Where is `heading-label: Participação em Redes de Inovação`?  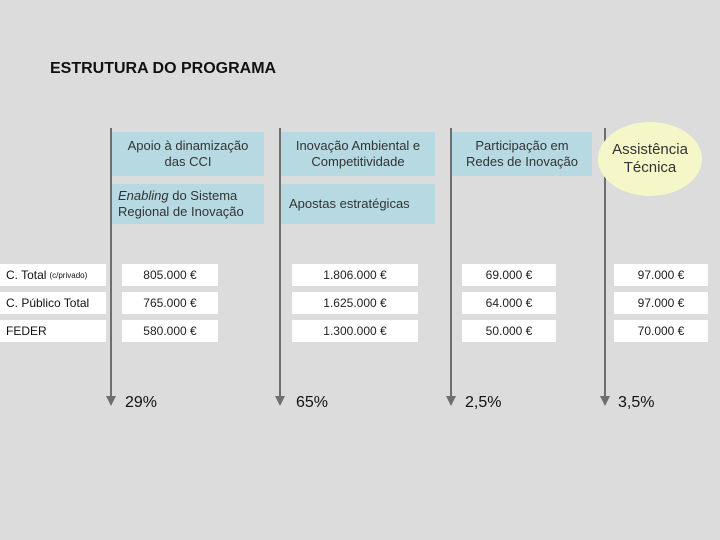
heading-label: Participação em Redes de Inovação is located at coordinates (522, 153).